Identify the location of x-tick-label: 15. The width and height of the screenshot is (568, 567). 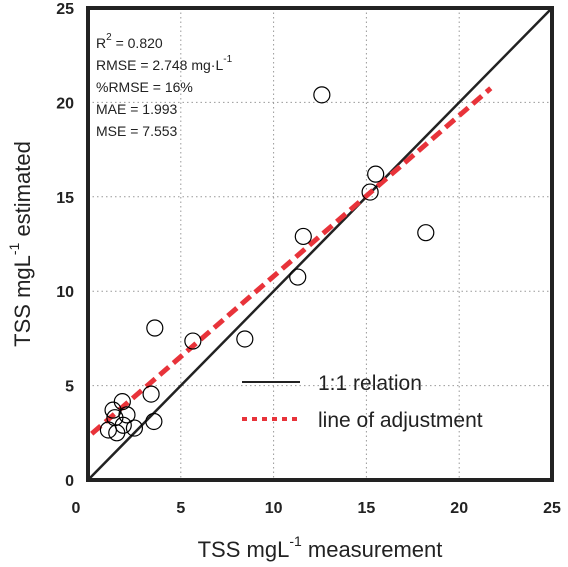
(367, 508).